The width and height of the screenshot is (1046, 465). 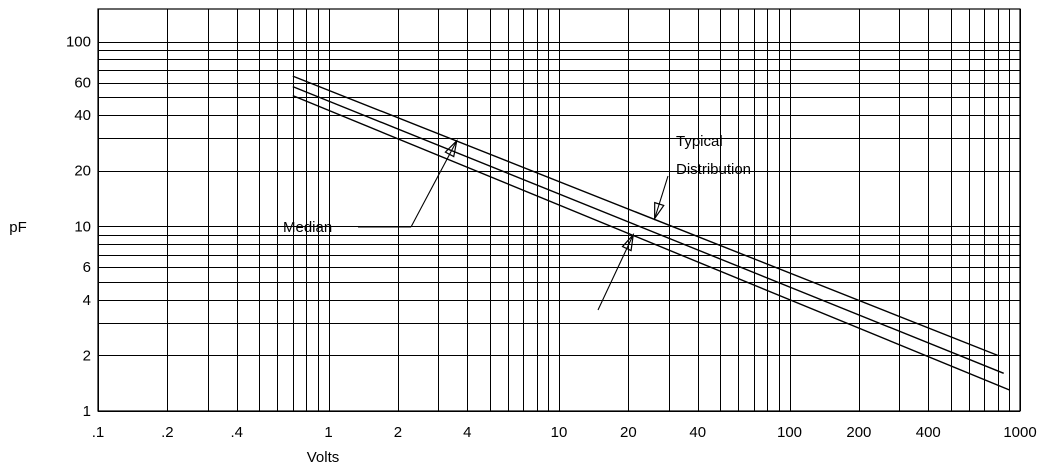 What do you see at coordinates (323, 457) in the screenshot?
I see `x-axis-title: Volts` at bounding box center [323, 457].